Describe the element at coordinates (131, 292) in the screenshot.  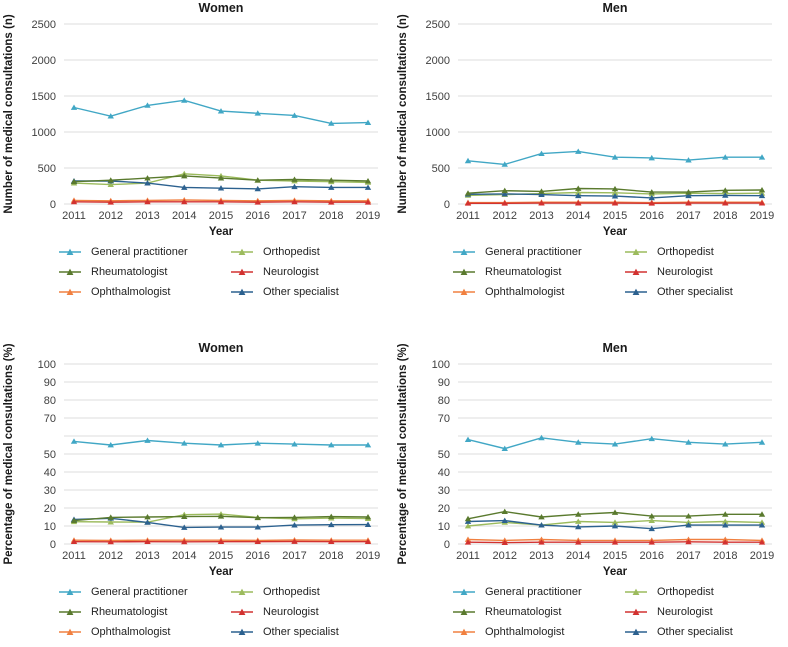
I see `legend-label: Ophthalmologist` at that location.